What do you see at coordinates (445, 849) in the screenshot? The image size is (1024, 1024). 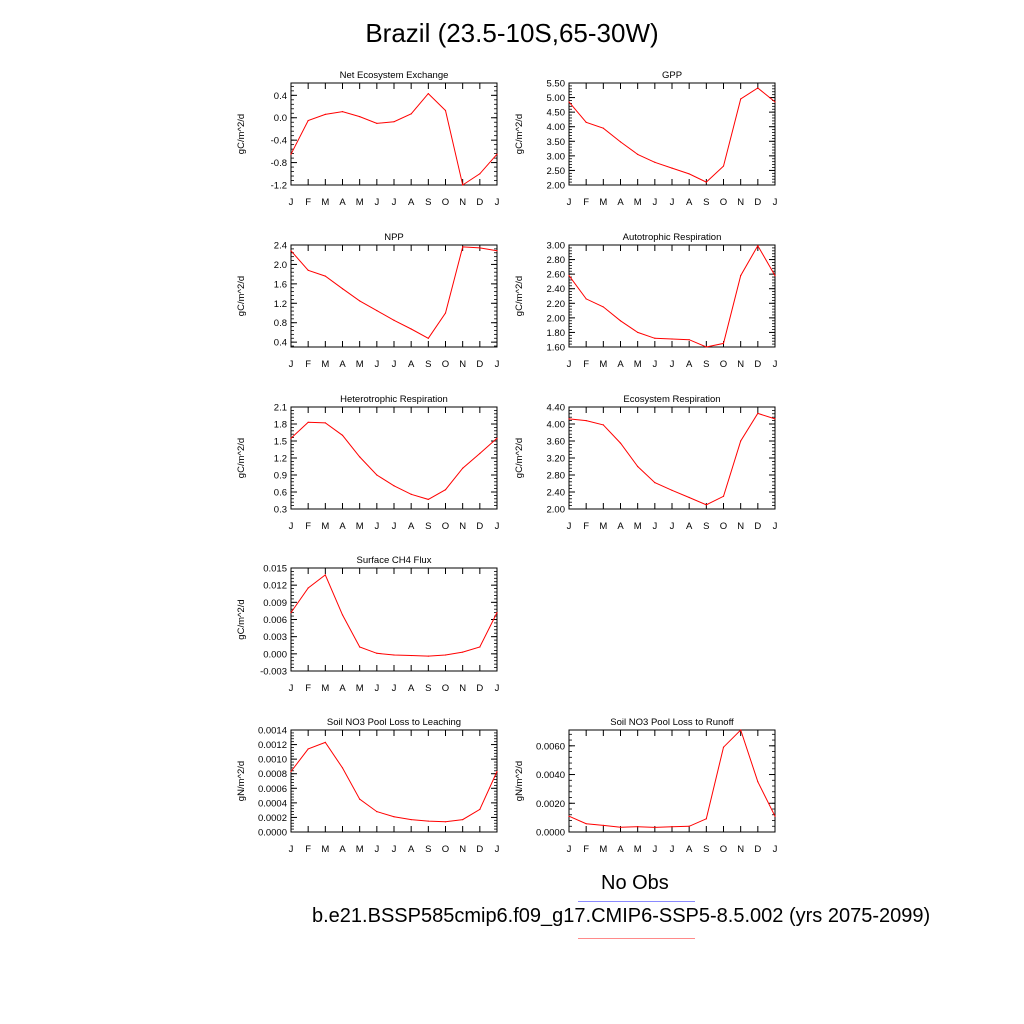 I see `x-tick-label: O` at bounding box center [445, 849].